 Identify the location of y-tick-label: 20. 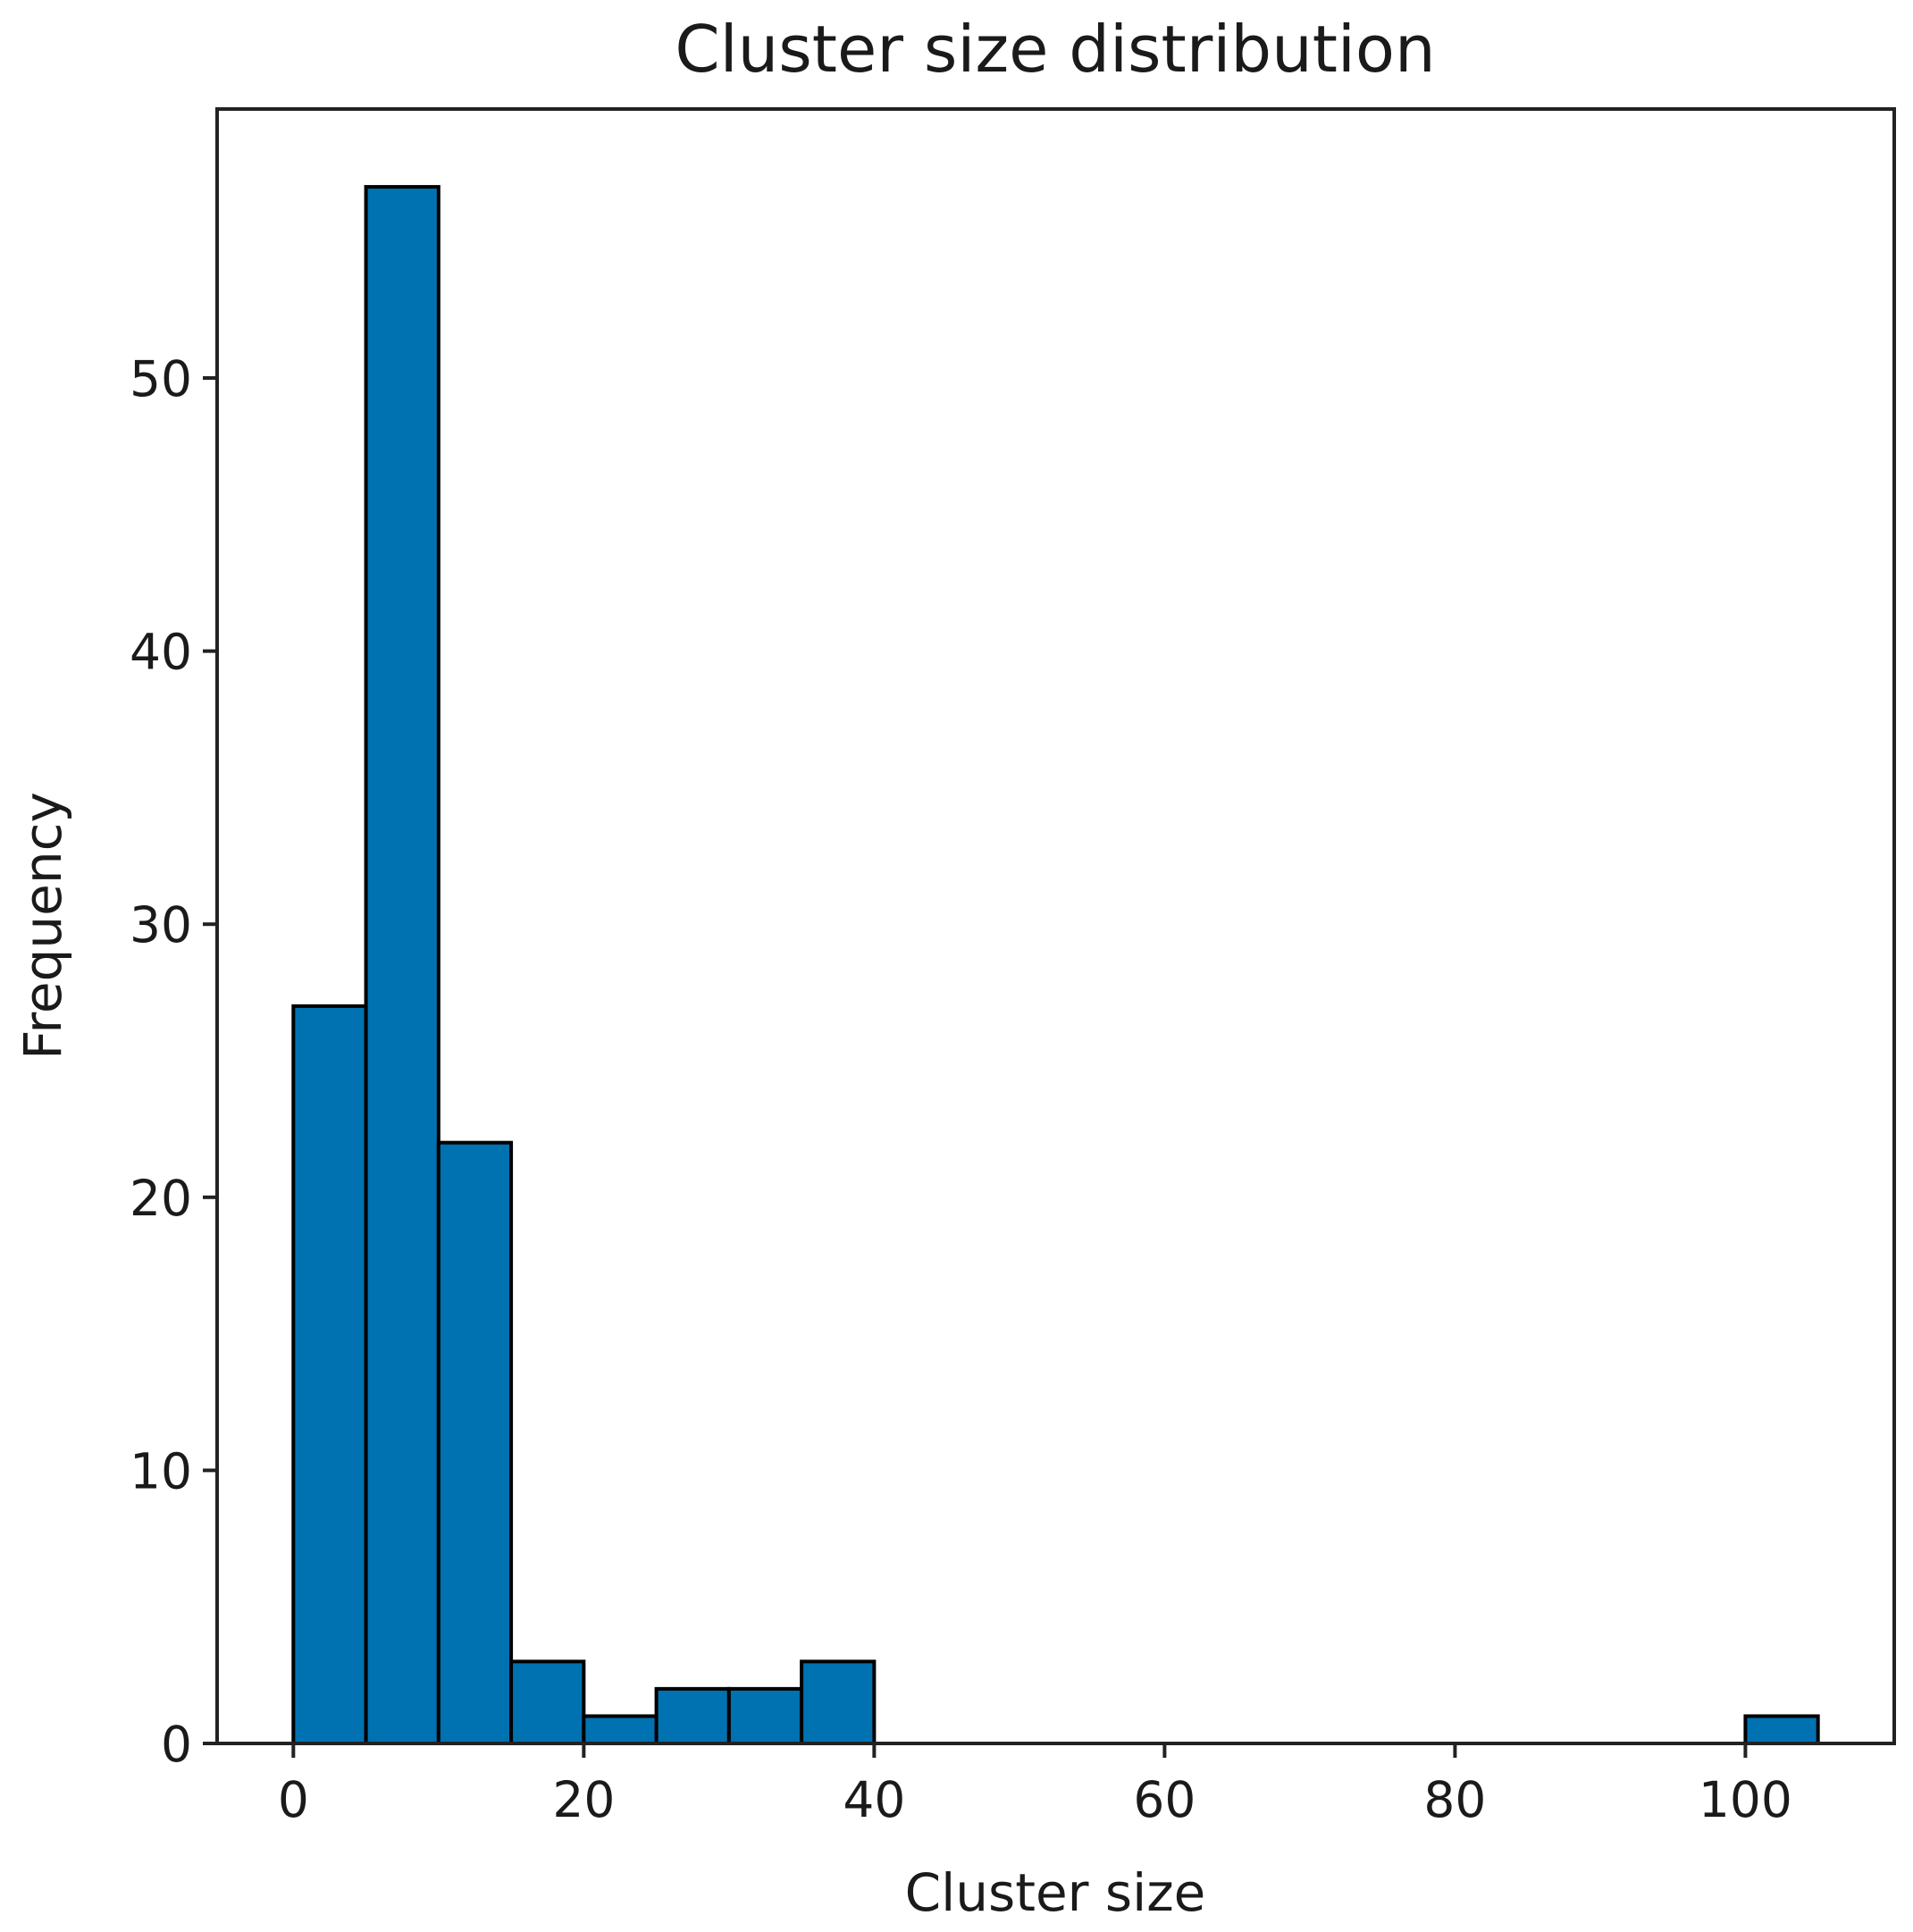
(161, 1198).